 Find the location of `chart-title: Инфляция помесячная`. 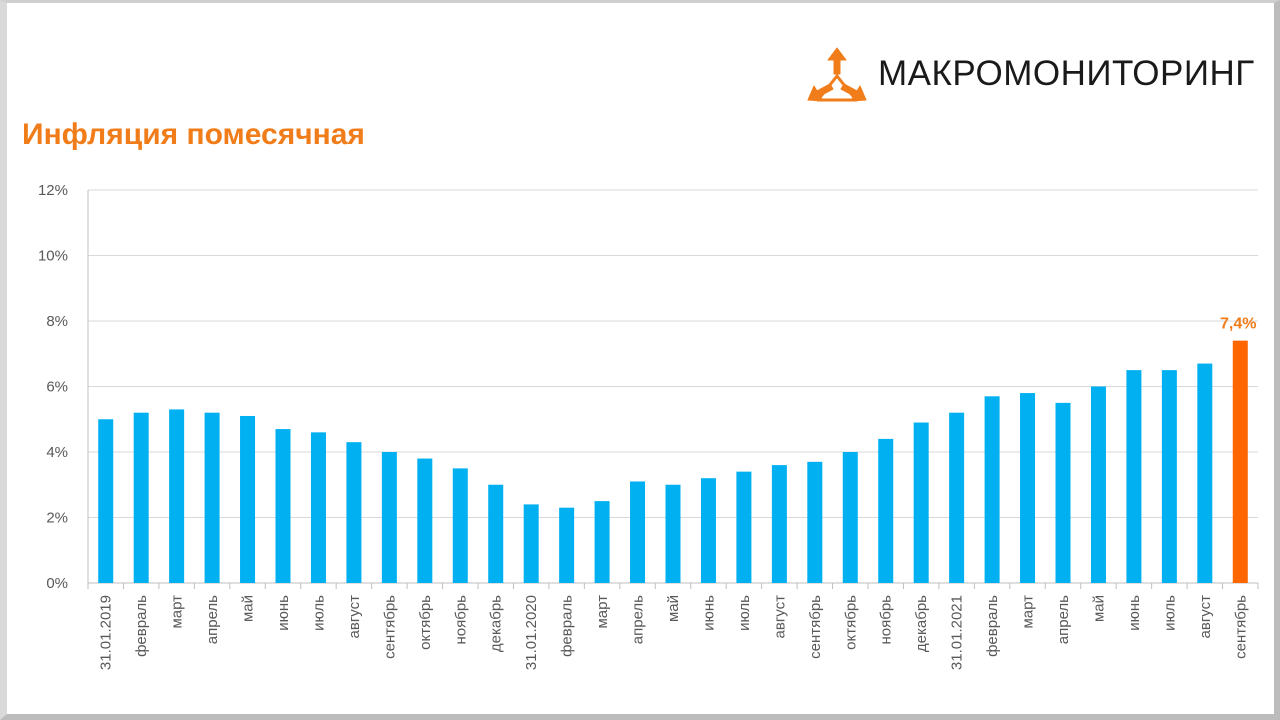

chart-title: Инфляция помесячная is located at coordinates (193, 134).